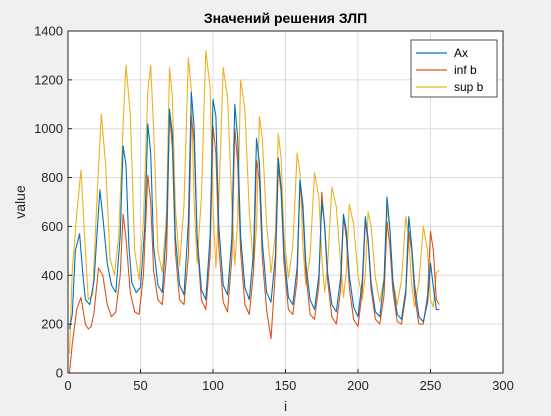 This screenshot has height=416, width=551. What do you see at coordinates (48, 79) in the screenshot?
I see `y-tick-label: 1200` at bounding box center [48, 79].